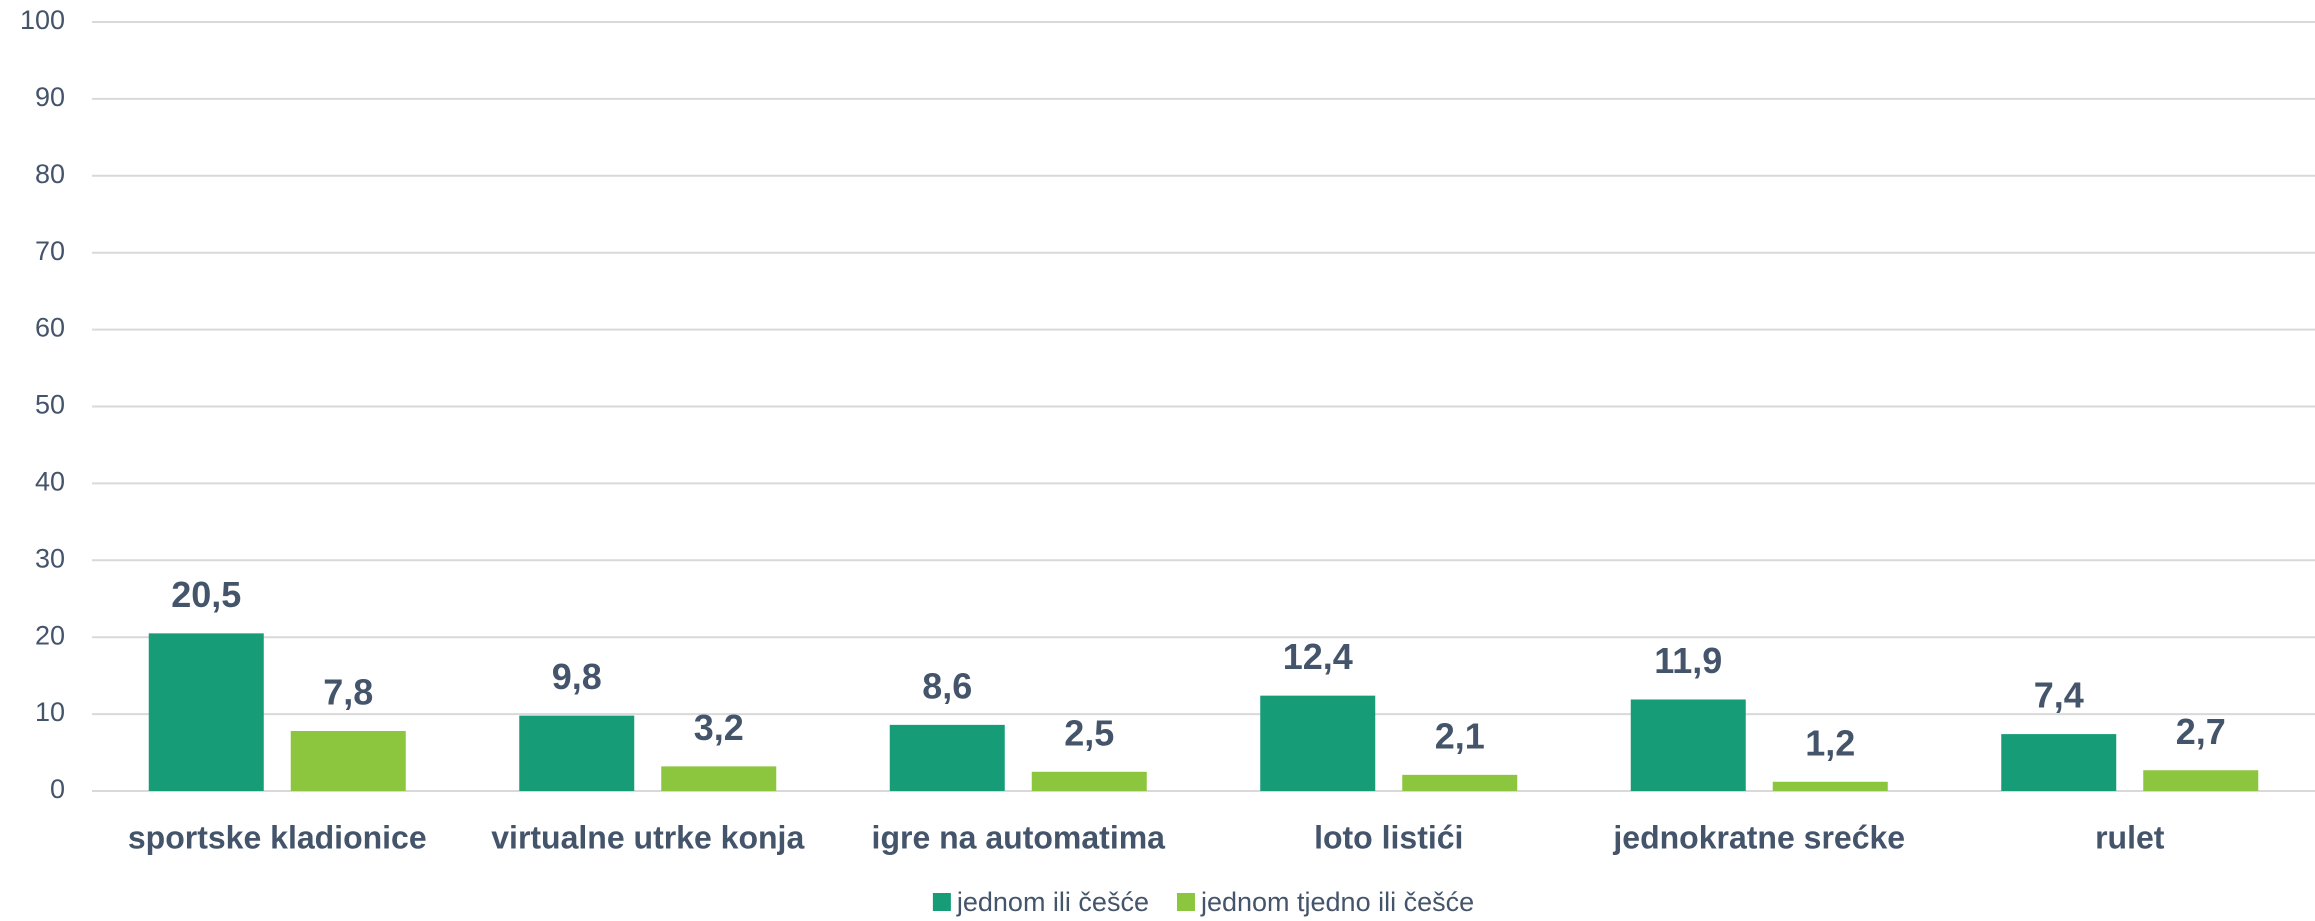 The image size is (2315, 921). Describe the element at coordinates (42, 20) in the screenshot. I see `y-tick-label: 100` at that location.